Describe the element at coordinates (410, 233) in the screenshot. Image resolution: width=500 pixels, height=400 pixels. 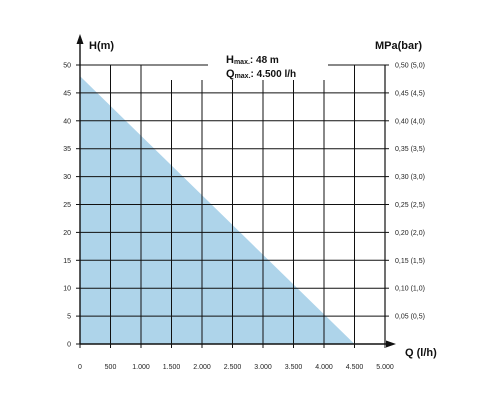
I see `y2-tick-label-3: 0,20 (2,0)` at that location.